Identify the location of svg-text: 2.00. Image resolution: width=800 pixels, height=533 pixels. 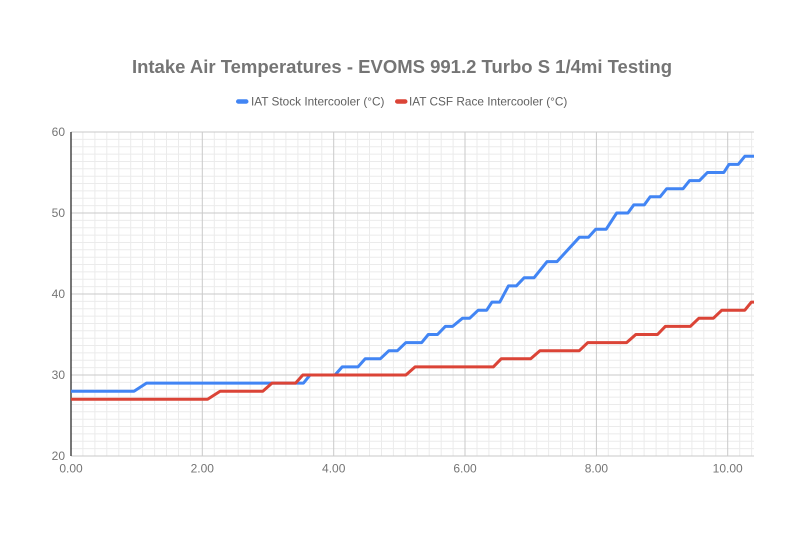
(203, 469).